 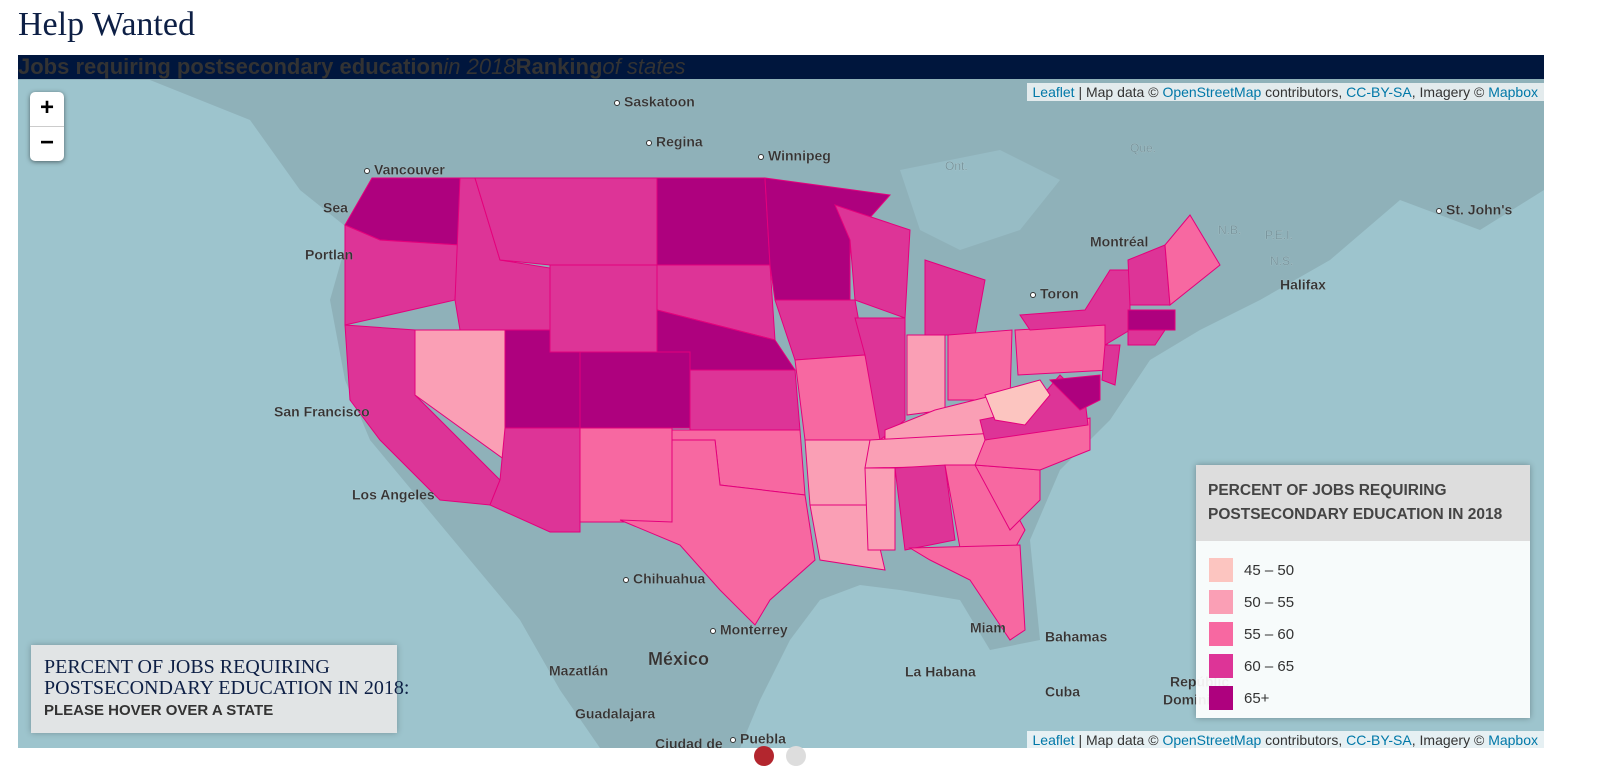 What do you see at coordinates (1369, 634) in the screenshot?
I see `legend-item: 55 – 60` at bounding box center [1369, 634].